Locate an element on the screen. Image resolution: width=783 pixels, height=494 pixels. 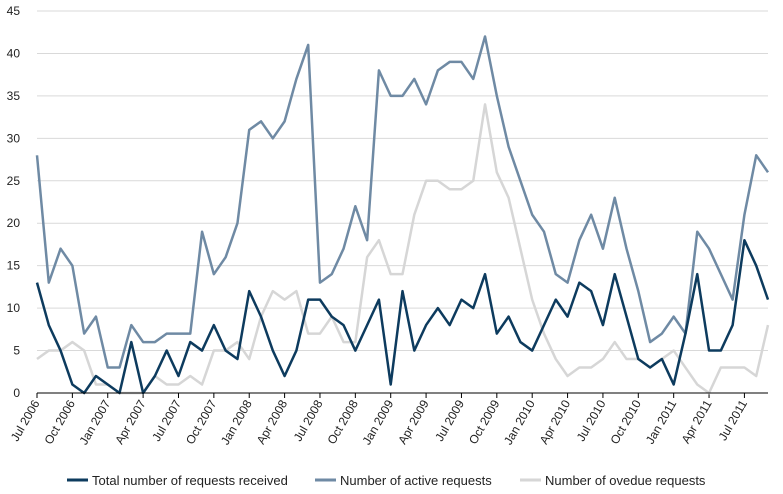
x-tick-label: Oct 2007 is located at coordinates (201, 421).